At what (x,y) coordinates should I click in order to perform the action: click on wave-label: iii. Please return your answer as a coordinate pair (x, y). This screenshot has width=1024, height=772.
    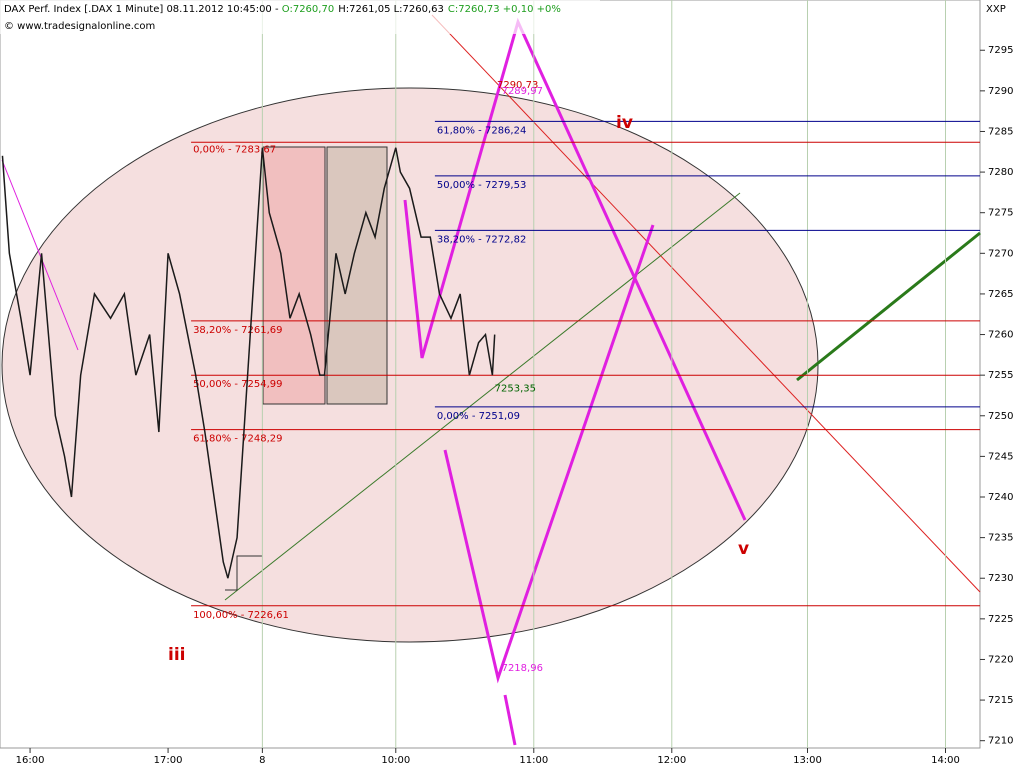
    Looking at the image, I should click on (176, 655).